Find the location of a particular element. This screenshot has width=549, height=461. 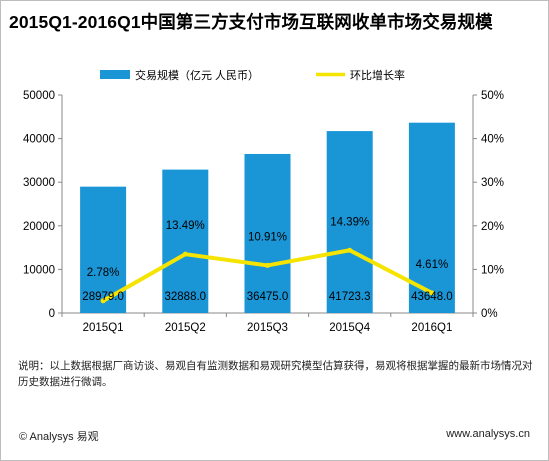

growth-value-label: 4.61% is located at coordinates (432, 265).